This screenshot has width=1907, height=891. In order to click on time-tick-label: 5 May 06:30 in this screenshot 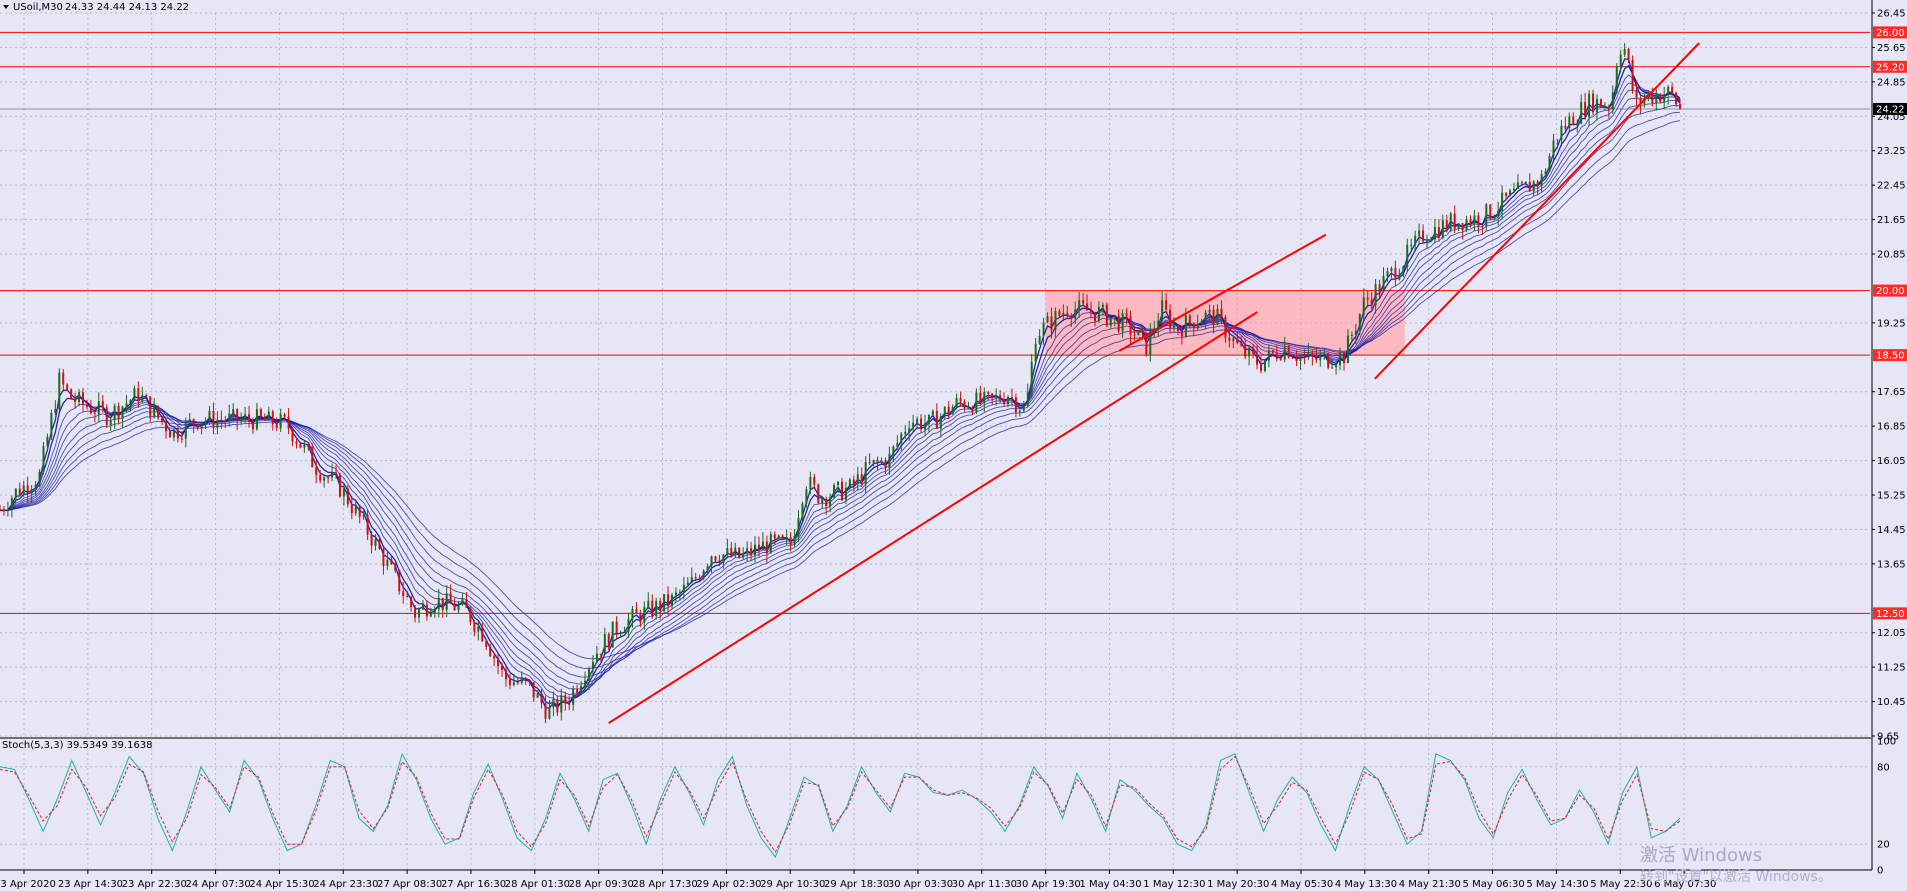, I will do `click(1494, 884)`.